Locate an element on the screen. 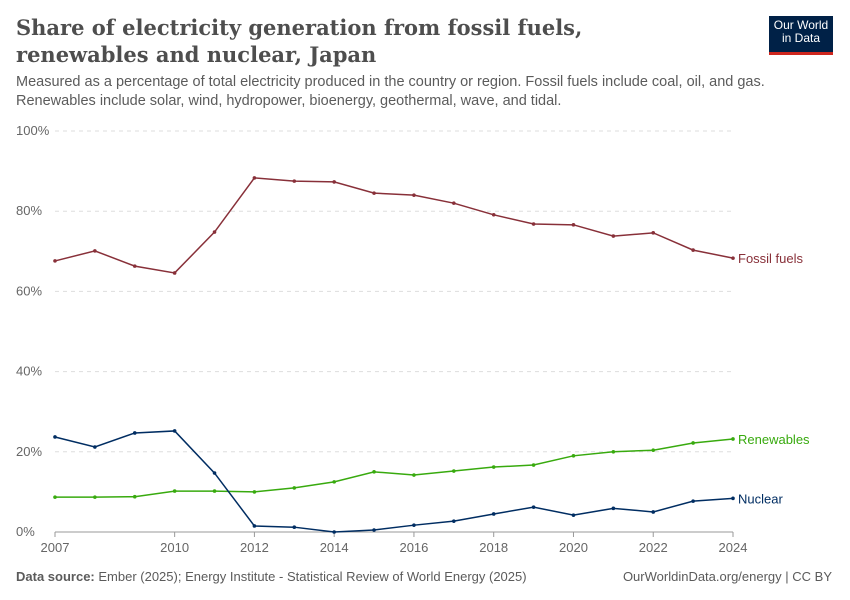  series-line-fossil-fuels is located at coordinates (394, 225).